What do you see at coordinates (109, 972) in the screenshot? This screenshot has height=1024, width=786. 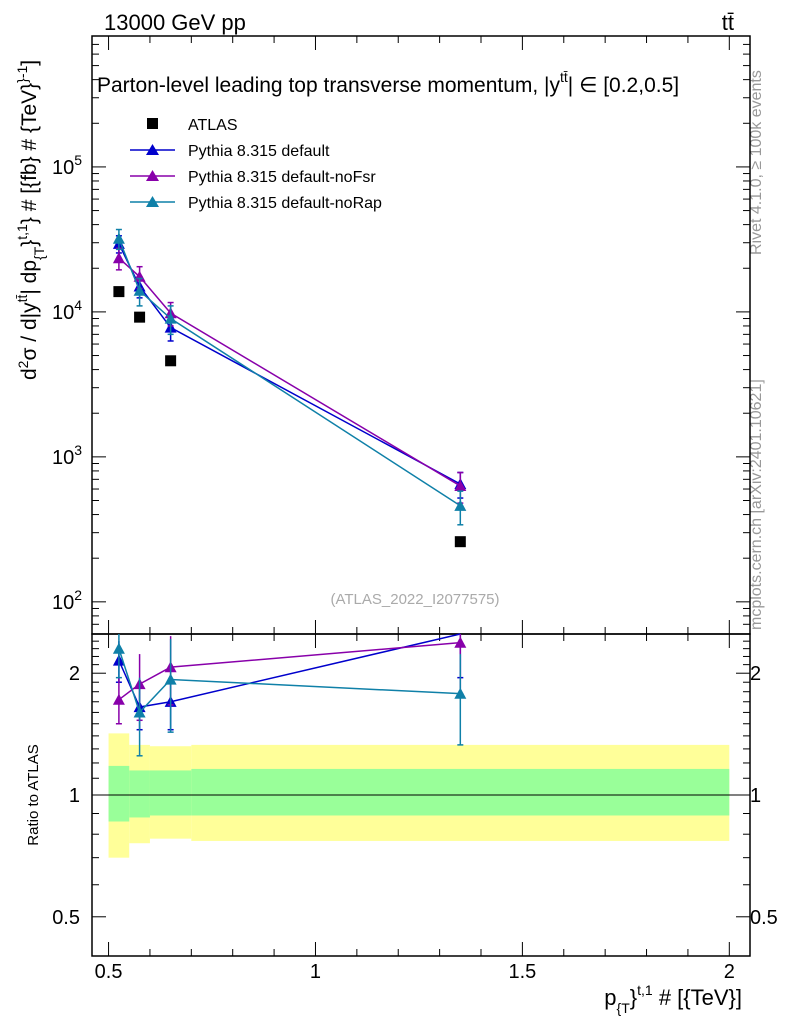 I see `x-tick-label: 0.5` at bounding box center [109, 972].